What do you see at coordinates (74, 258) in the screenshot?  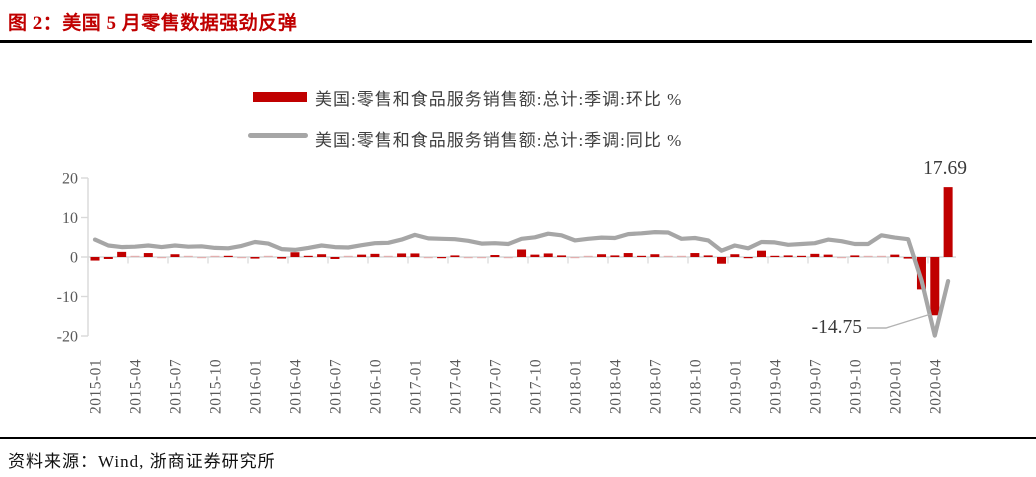 I see `y-tick-label: 0` at bounding box center [74, 258].